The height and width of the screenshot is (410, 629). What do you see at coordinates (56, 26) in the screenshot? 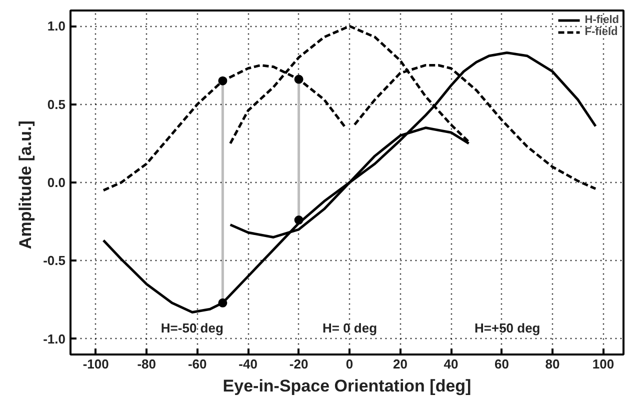
I see `y-tick-label: 1.0` at bounding box center [56, 26].